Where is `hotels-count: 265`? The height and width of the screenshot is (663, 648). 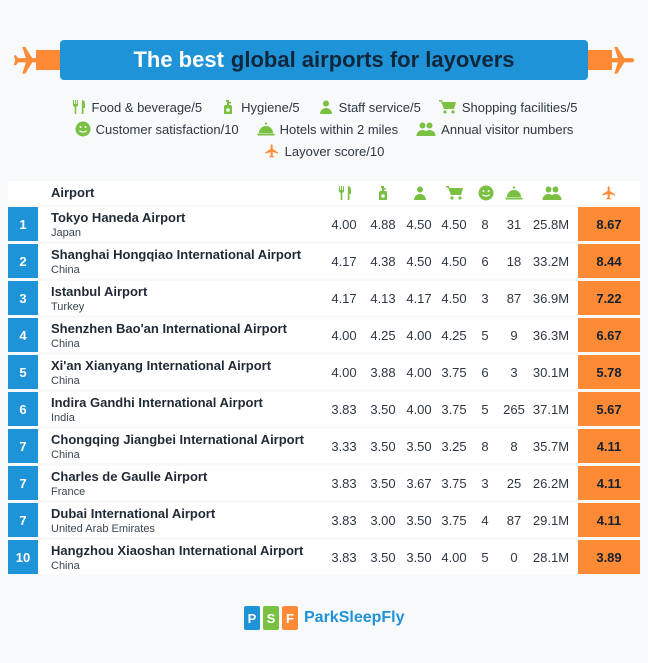 hotels-count: 265 is located at coordinates (514, 409).